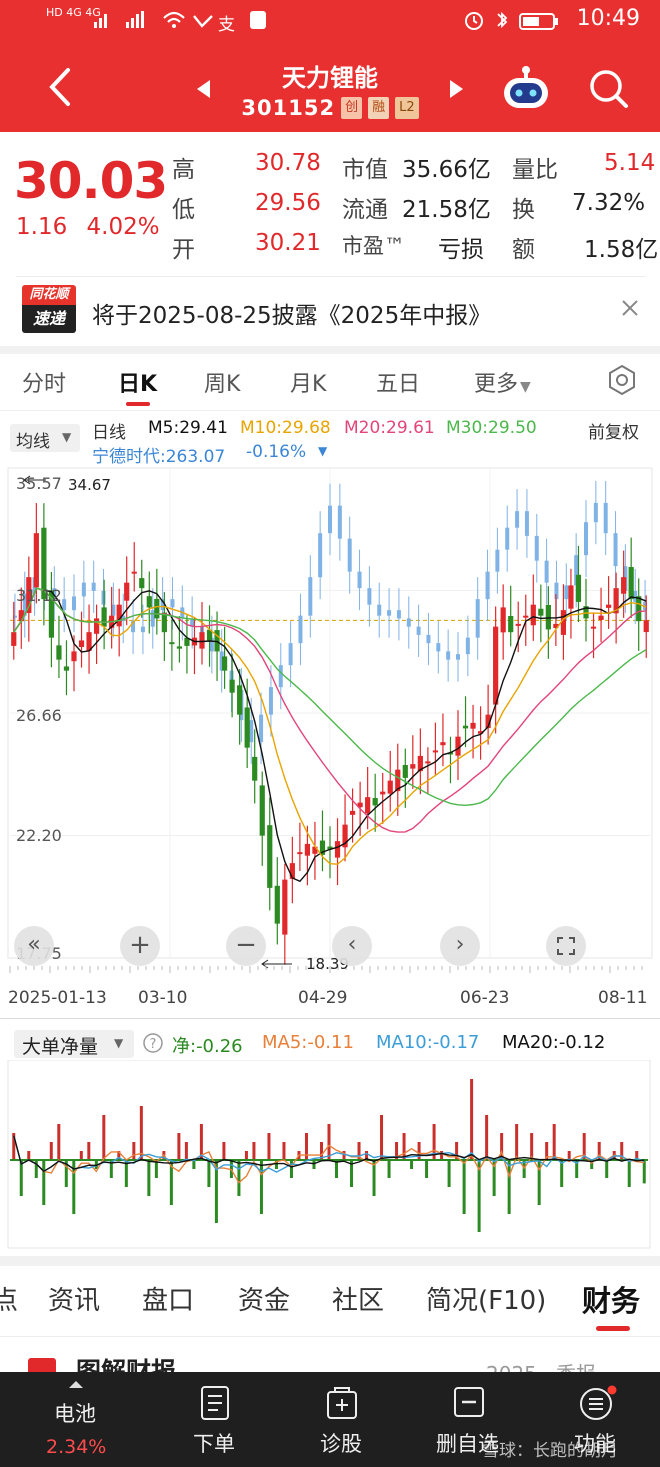 The image size is (660, 1467). What do you see at coordinates (630, 163) in the screenshot?
I see `vol-ratio-value: 5.14` at bounding box center [630, 163].